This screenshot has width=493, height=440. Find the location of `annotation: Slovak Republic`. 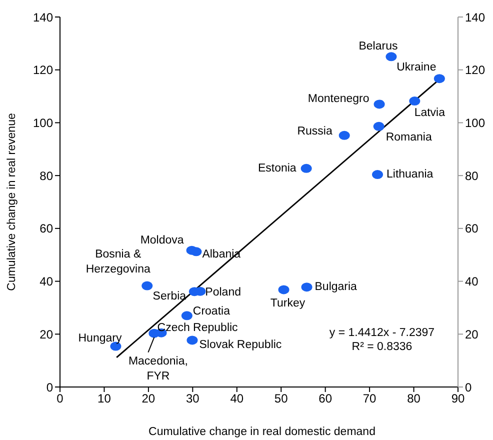

annotation: Slovak Republic is located at coordinates (240, 345).